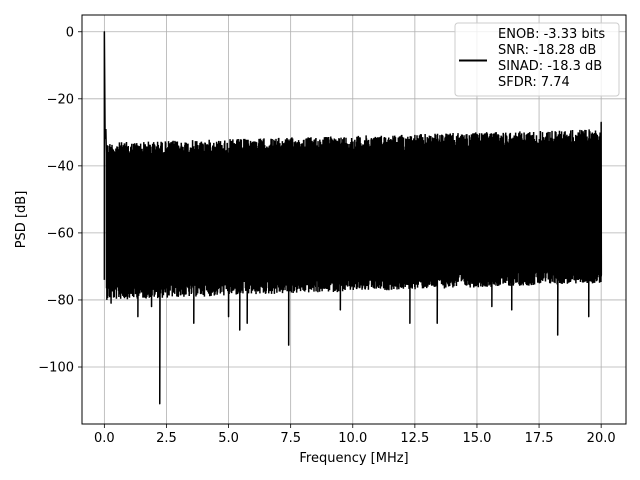 This screenshot has width=640, height=480. Describe the element at coordinates (104, 438) in the screenshot. I see `x-tick-label: 0.0` at that location.